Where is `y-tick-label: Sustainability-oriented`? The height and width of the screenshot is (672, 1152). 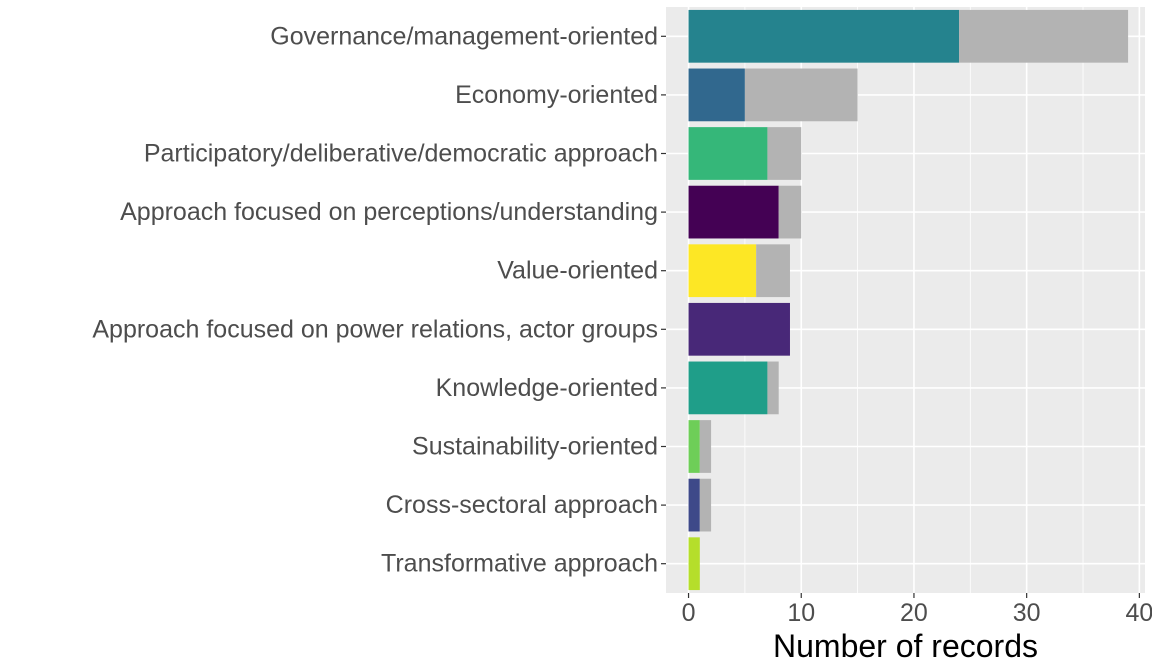 y-tick-label: Sustainability-oriented is located at coordinates (535, 447).